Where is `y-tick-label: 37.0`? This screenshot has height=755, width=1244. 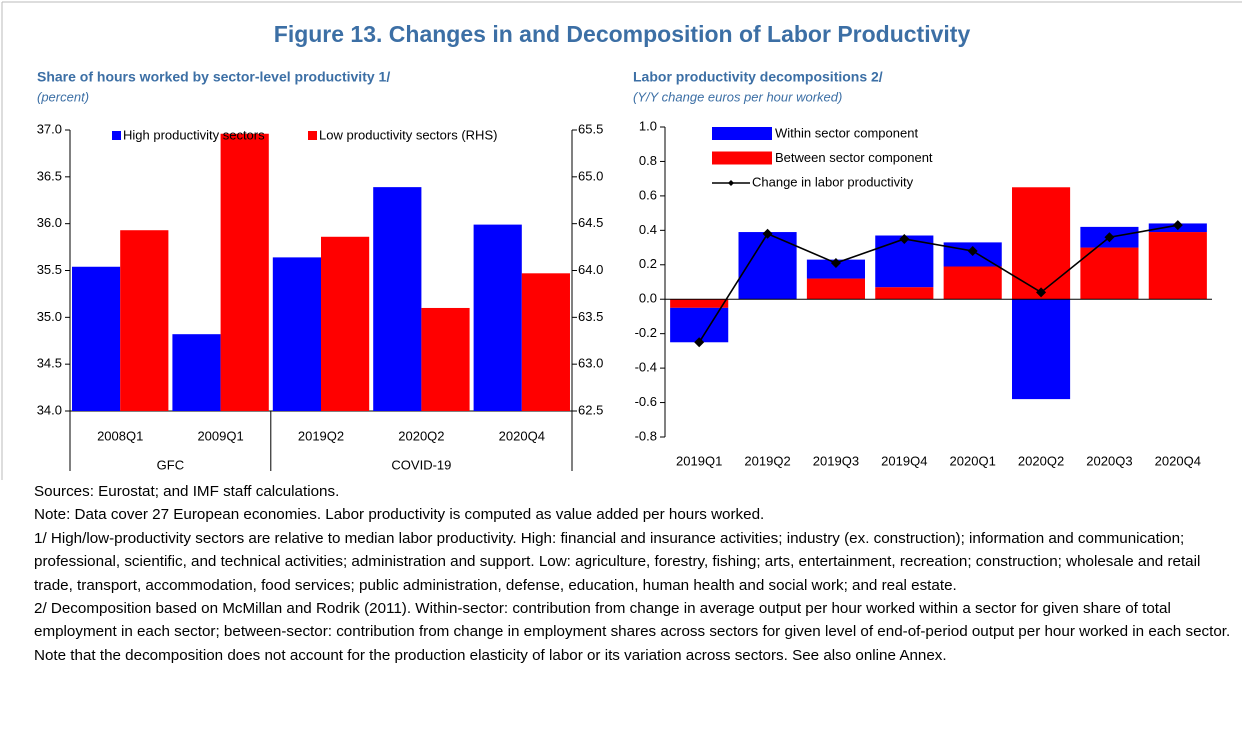 y-tick-label: 37.0 is located at coordinates (49, 128).